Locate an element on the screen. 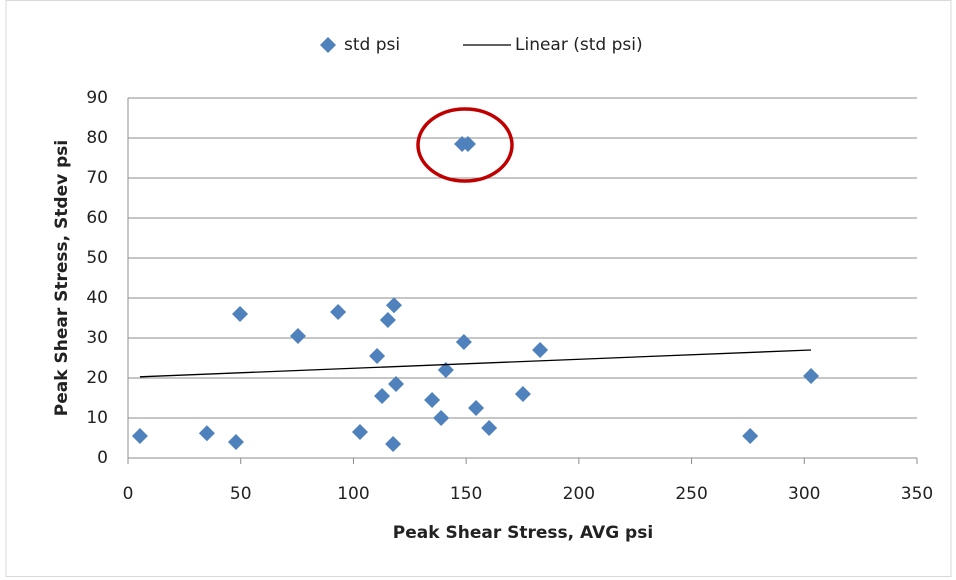  y-tick-label: 40 is located at coordinates (97, 298).